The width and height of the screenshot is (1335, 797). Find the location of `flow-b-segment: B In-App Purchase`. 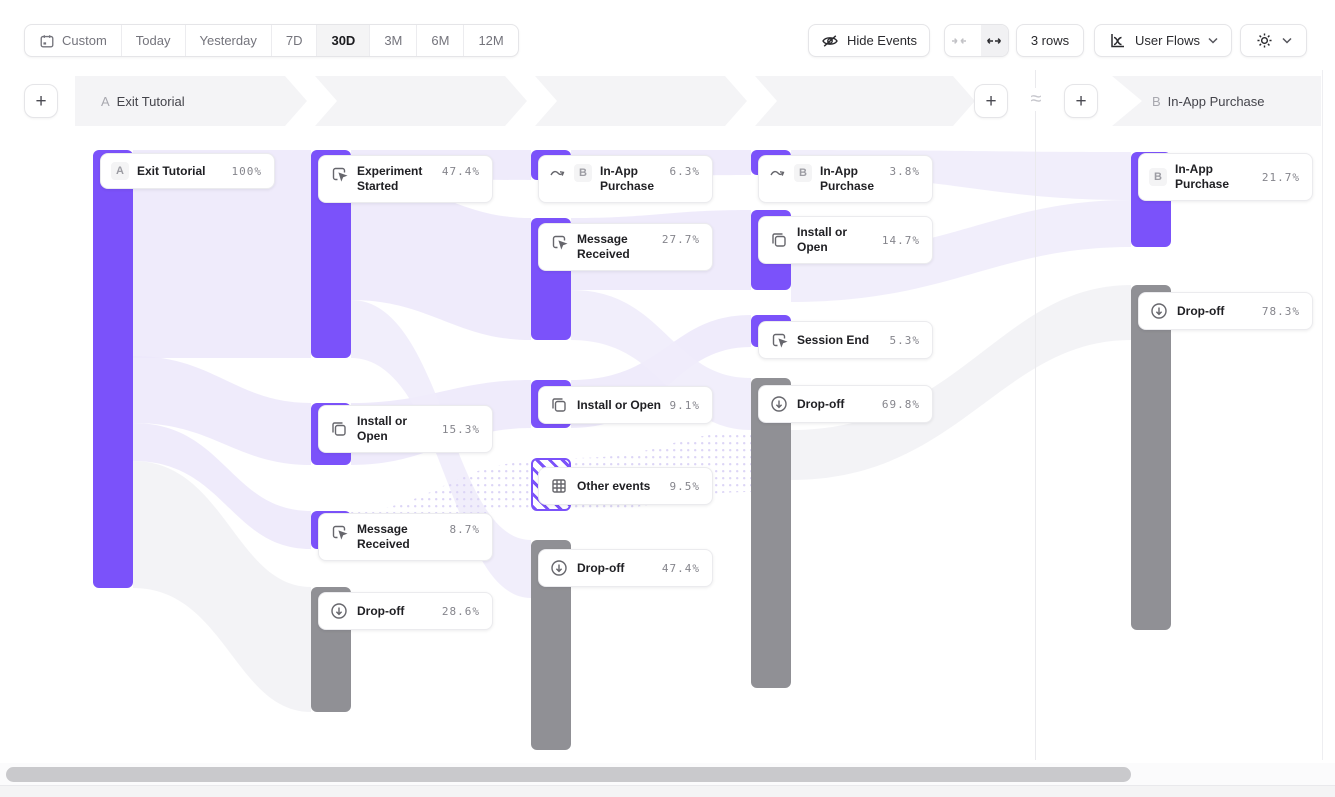

flow-b-segment: B In-App Purchase is located at coordinates (1216, 101).